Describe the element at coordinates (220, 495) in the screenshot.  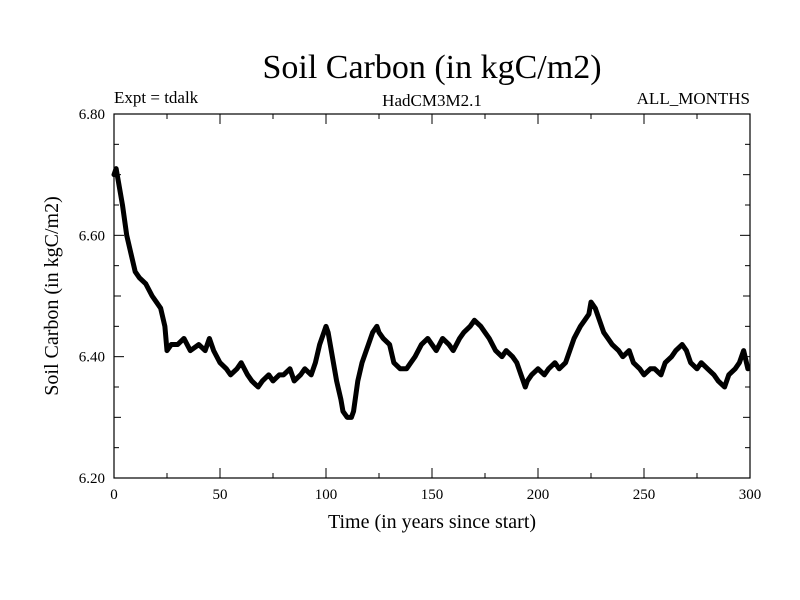
I see `x-tick-label: 50` at that location.